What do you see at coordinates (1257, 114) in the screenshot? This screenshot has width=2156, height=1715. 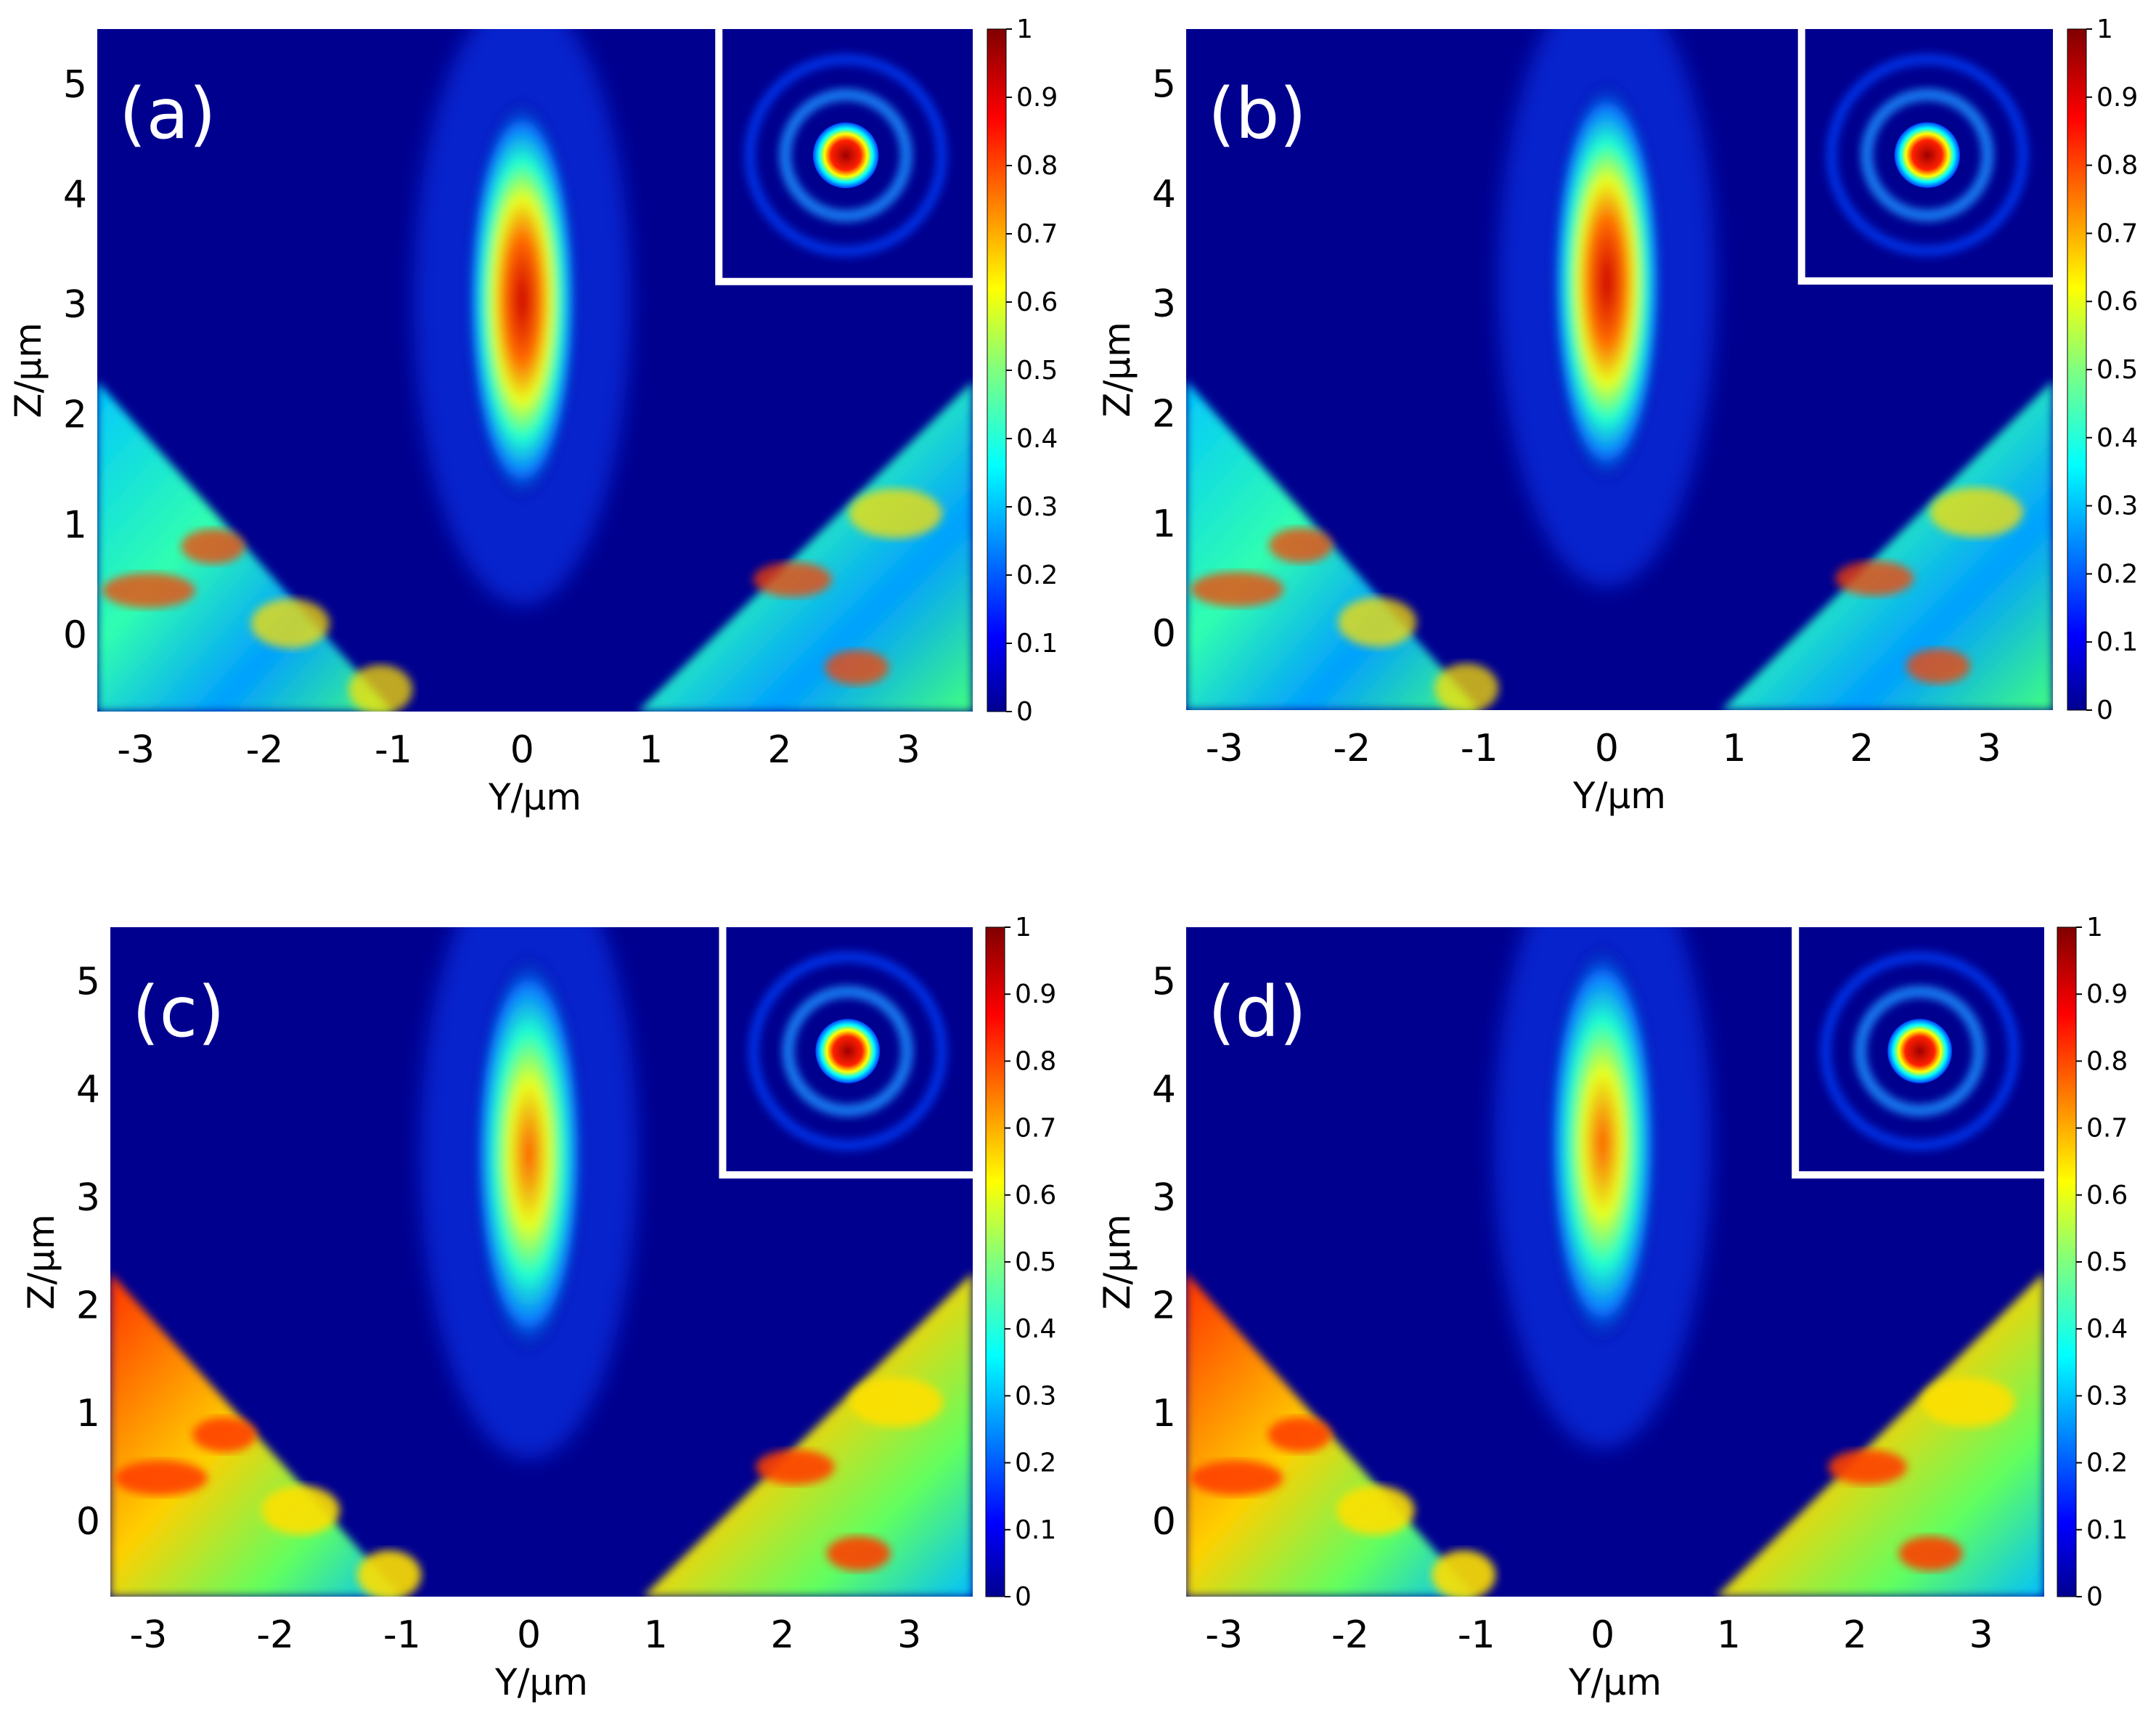 I see `panel-label: (b)` at bounding box center [1257, 114].